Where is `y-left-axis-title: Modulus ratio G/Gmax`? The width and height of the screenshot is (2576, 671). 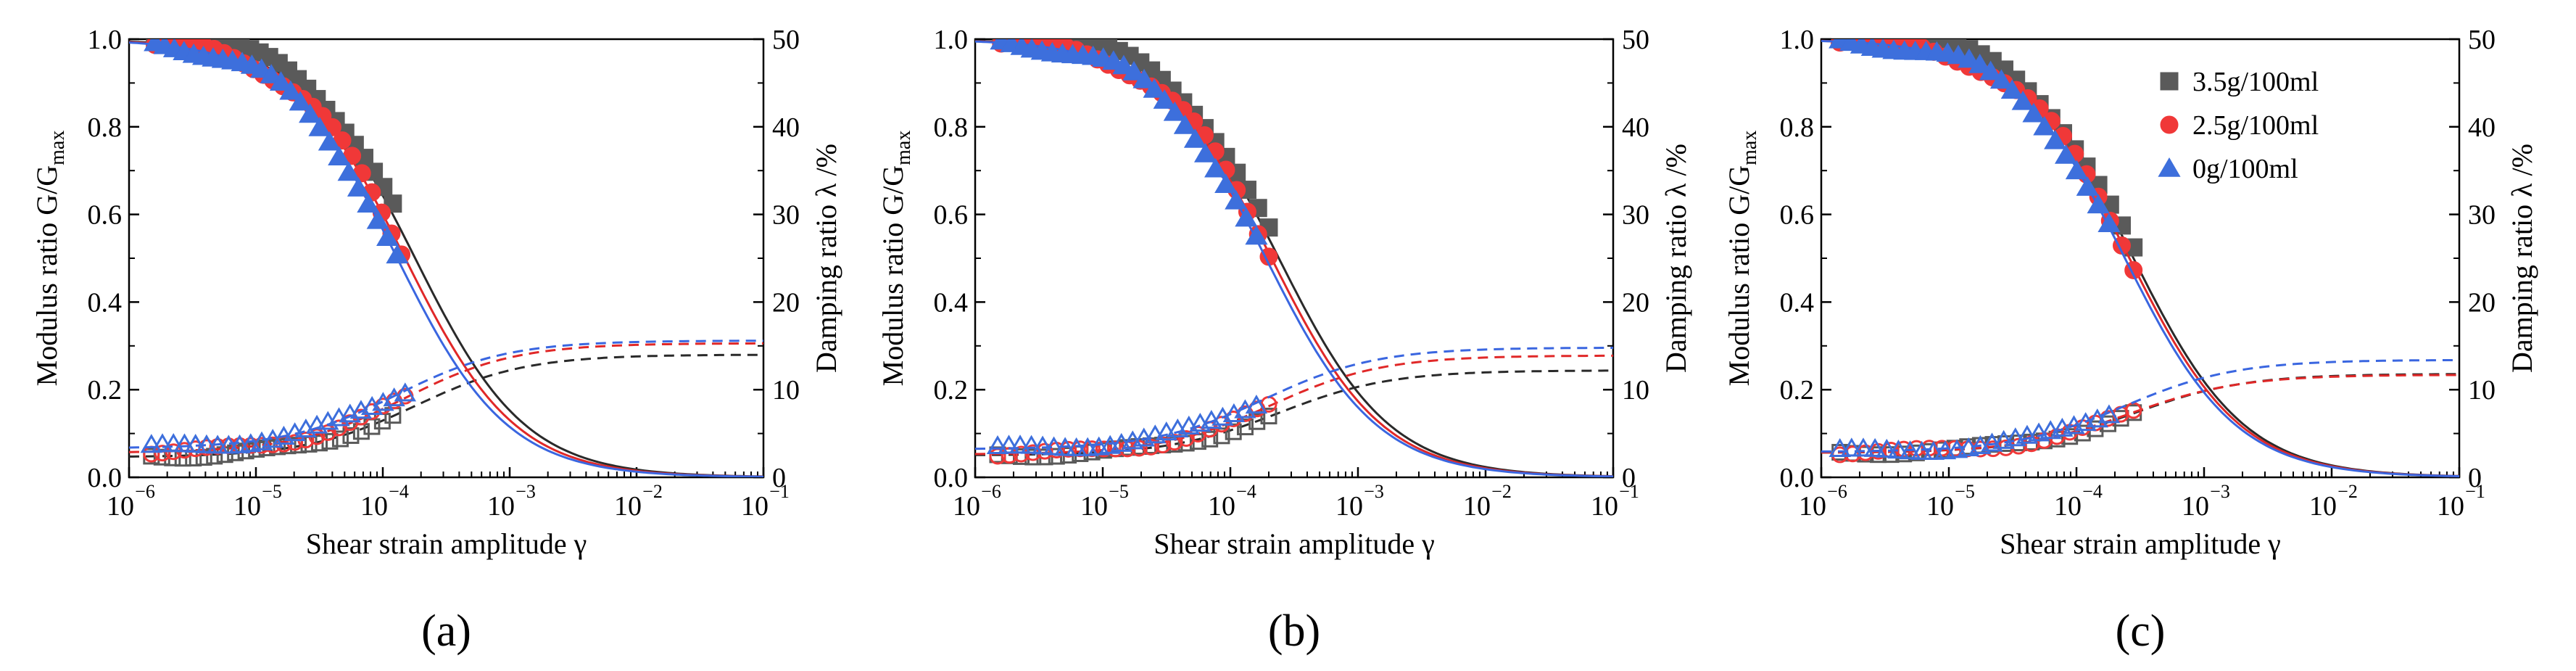 y-left-axis-title: Modulus ratio G/Gmax is located at coordinates (1742, 259).